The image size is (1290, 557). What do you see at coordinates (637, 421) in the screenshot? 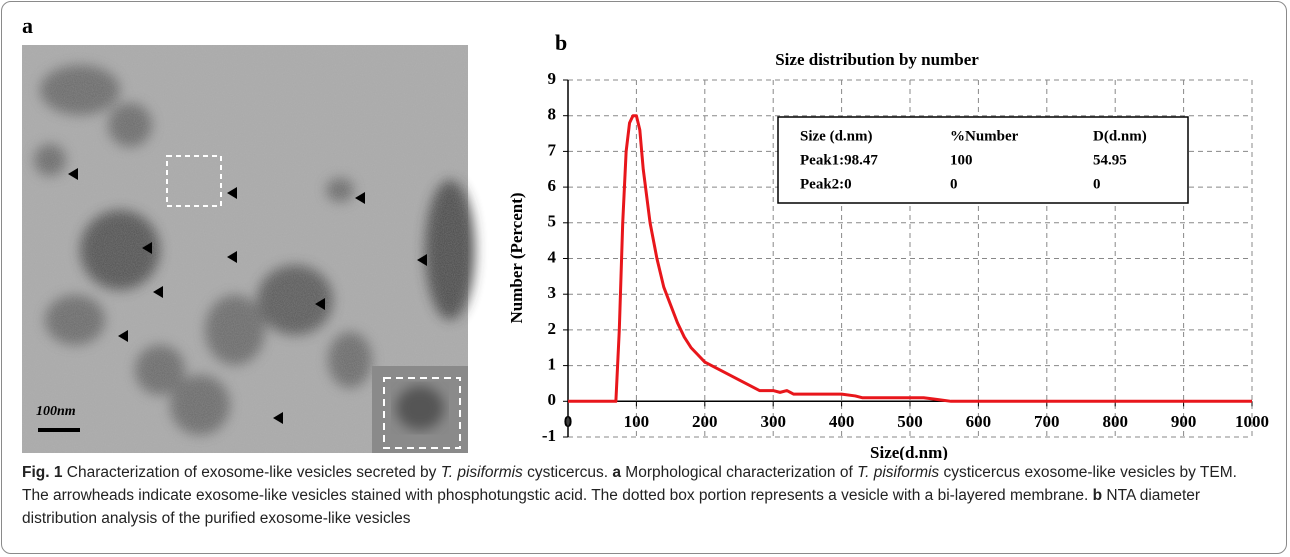
I see `x-tick-label: 100` at bounding box center [637, 421].